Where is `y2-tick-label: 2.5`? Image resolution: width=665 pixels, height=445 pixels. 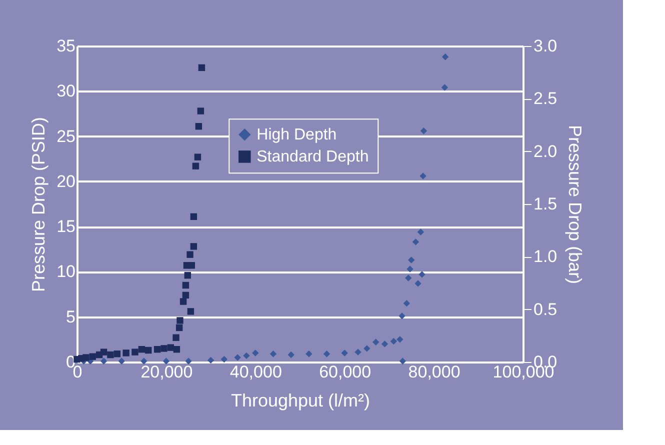
y2-tick-label: 2.5 is located at coordinates (546, 98).